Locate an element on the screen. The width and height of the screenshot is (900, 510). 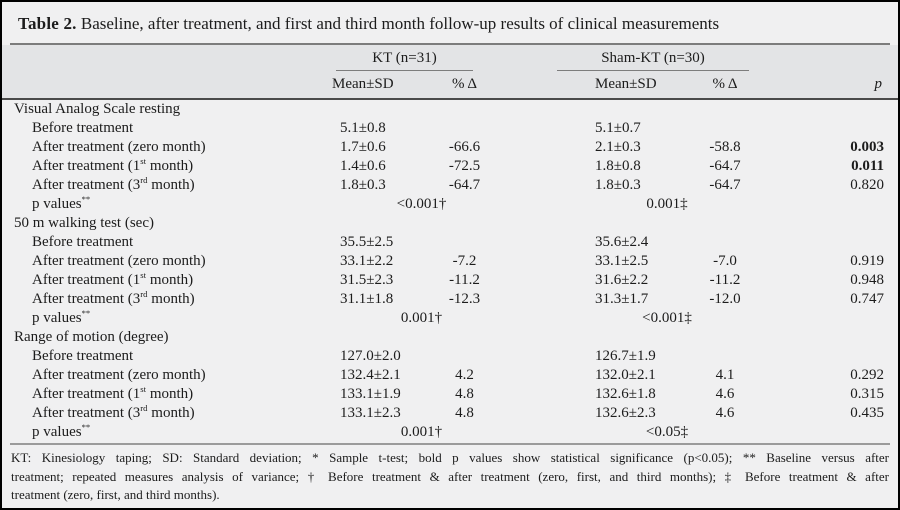
cell-kt-pct-delta: -7.2 is located at coordinates (464, 261).